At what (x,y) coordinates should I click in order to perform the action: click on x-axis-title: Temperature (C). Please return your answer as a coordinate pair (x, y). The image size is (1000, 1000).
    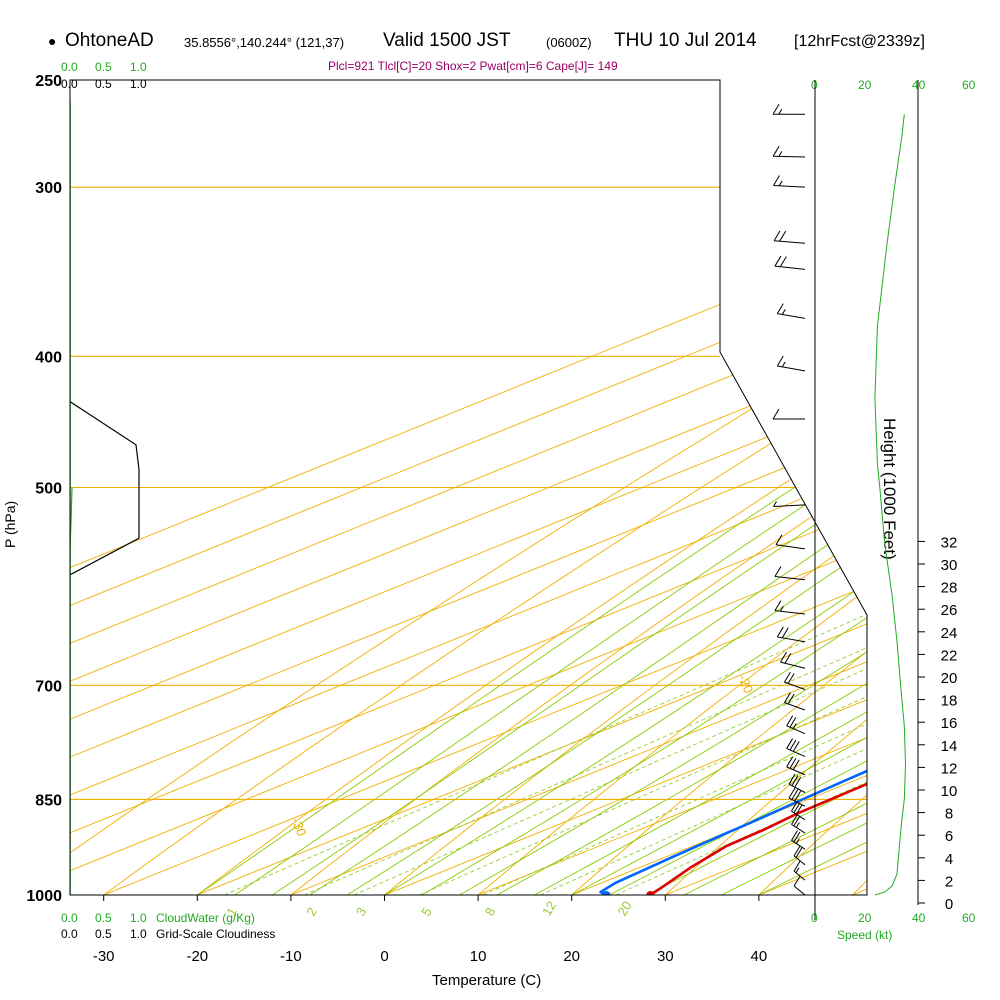
    Looking at the image, I should click on (487, 980).